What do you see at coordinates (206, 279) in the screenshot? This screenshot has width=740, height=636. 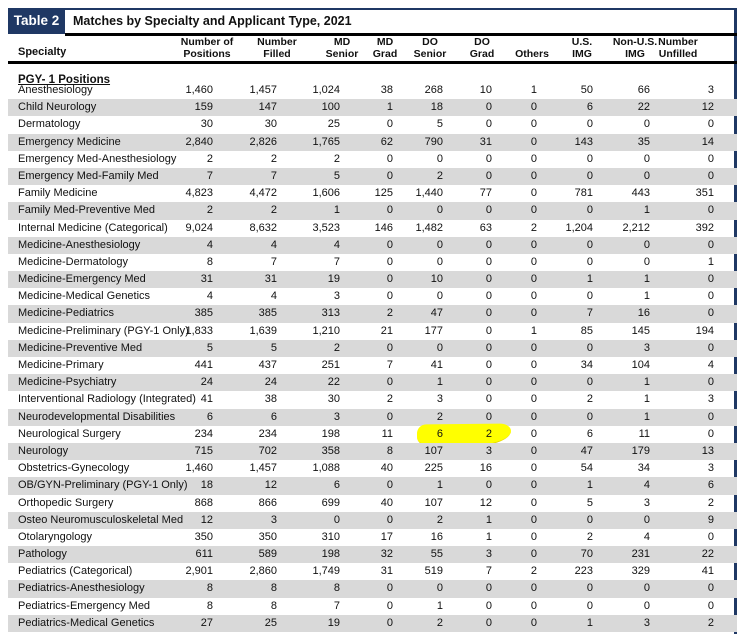 I see `value-cell-positions: 31` at bounding box center [206, 279].